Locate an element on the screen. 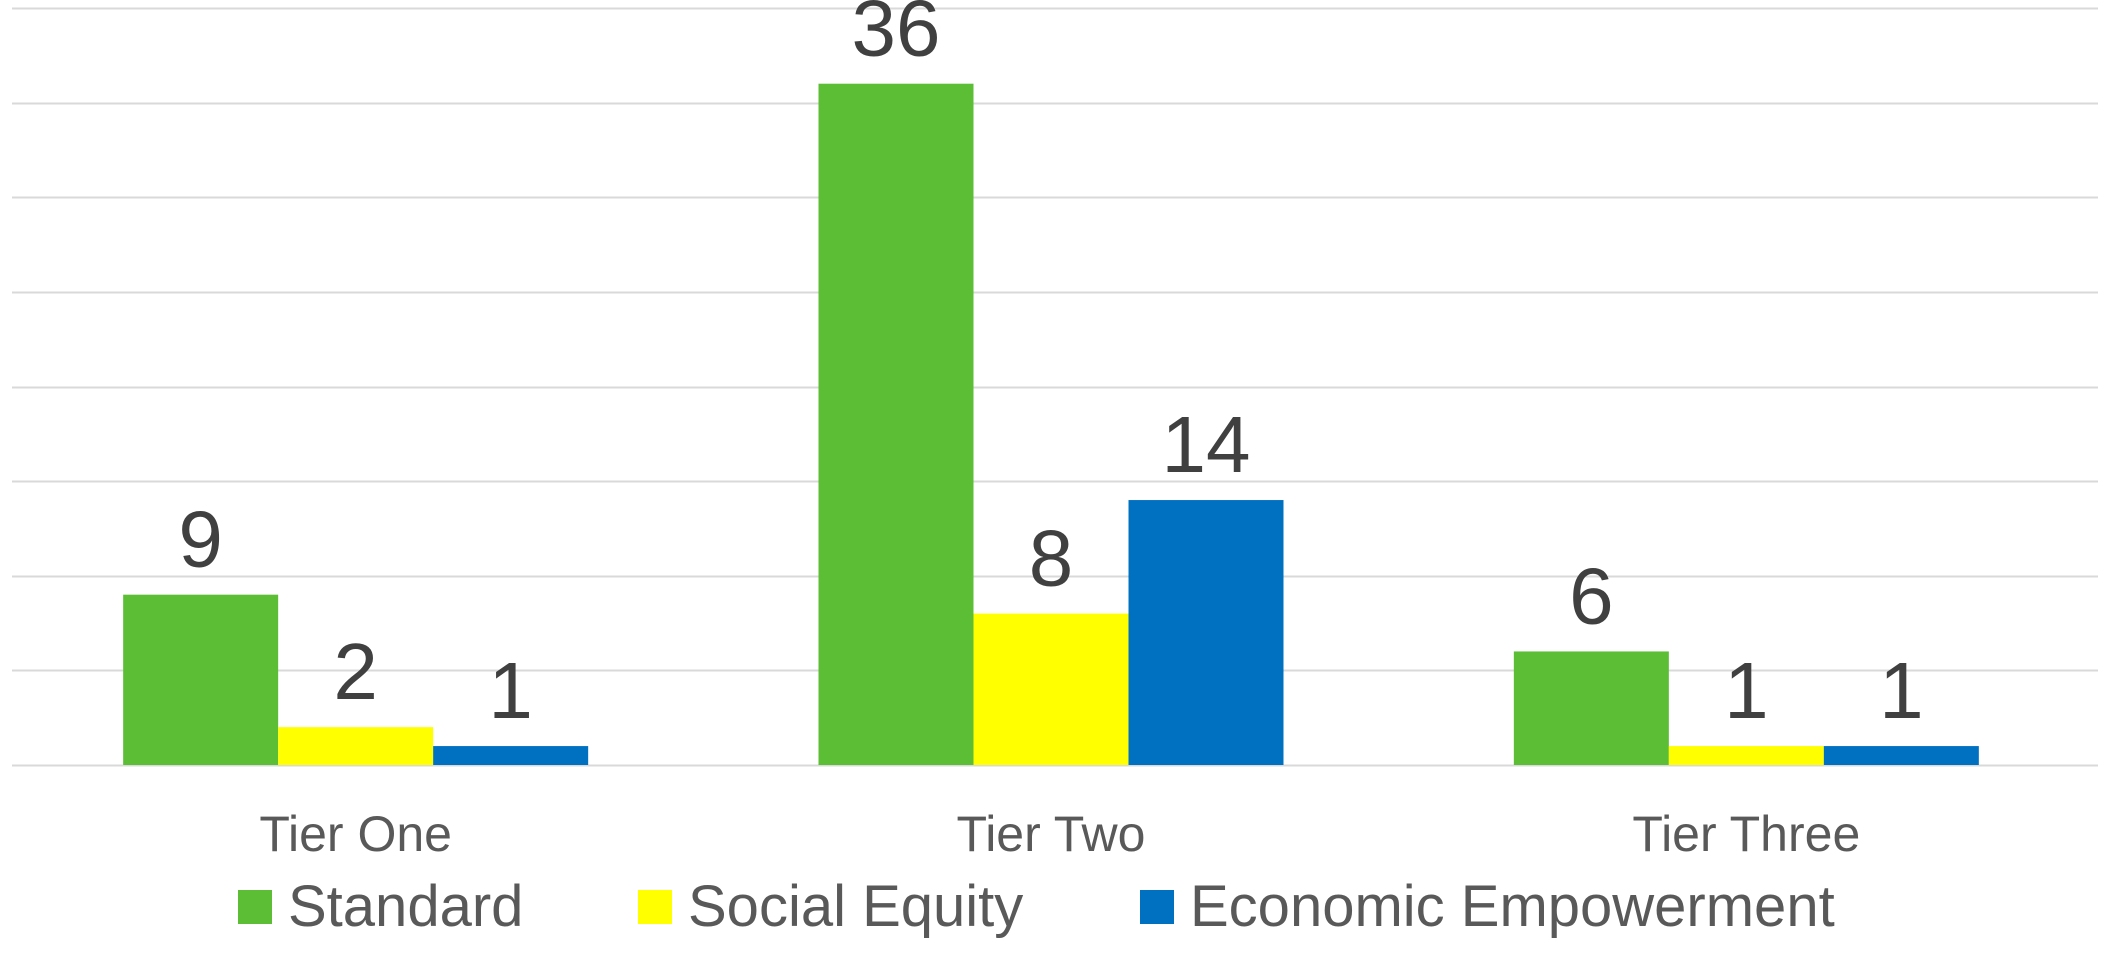 The image size is (2108, 960). bar-social-equity-tier-three is located at coordinates (1746, 755).